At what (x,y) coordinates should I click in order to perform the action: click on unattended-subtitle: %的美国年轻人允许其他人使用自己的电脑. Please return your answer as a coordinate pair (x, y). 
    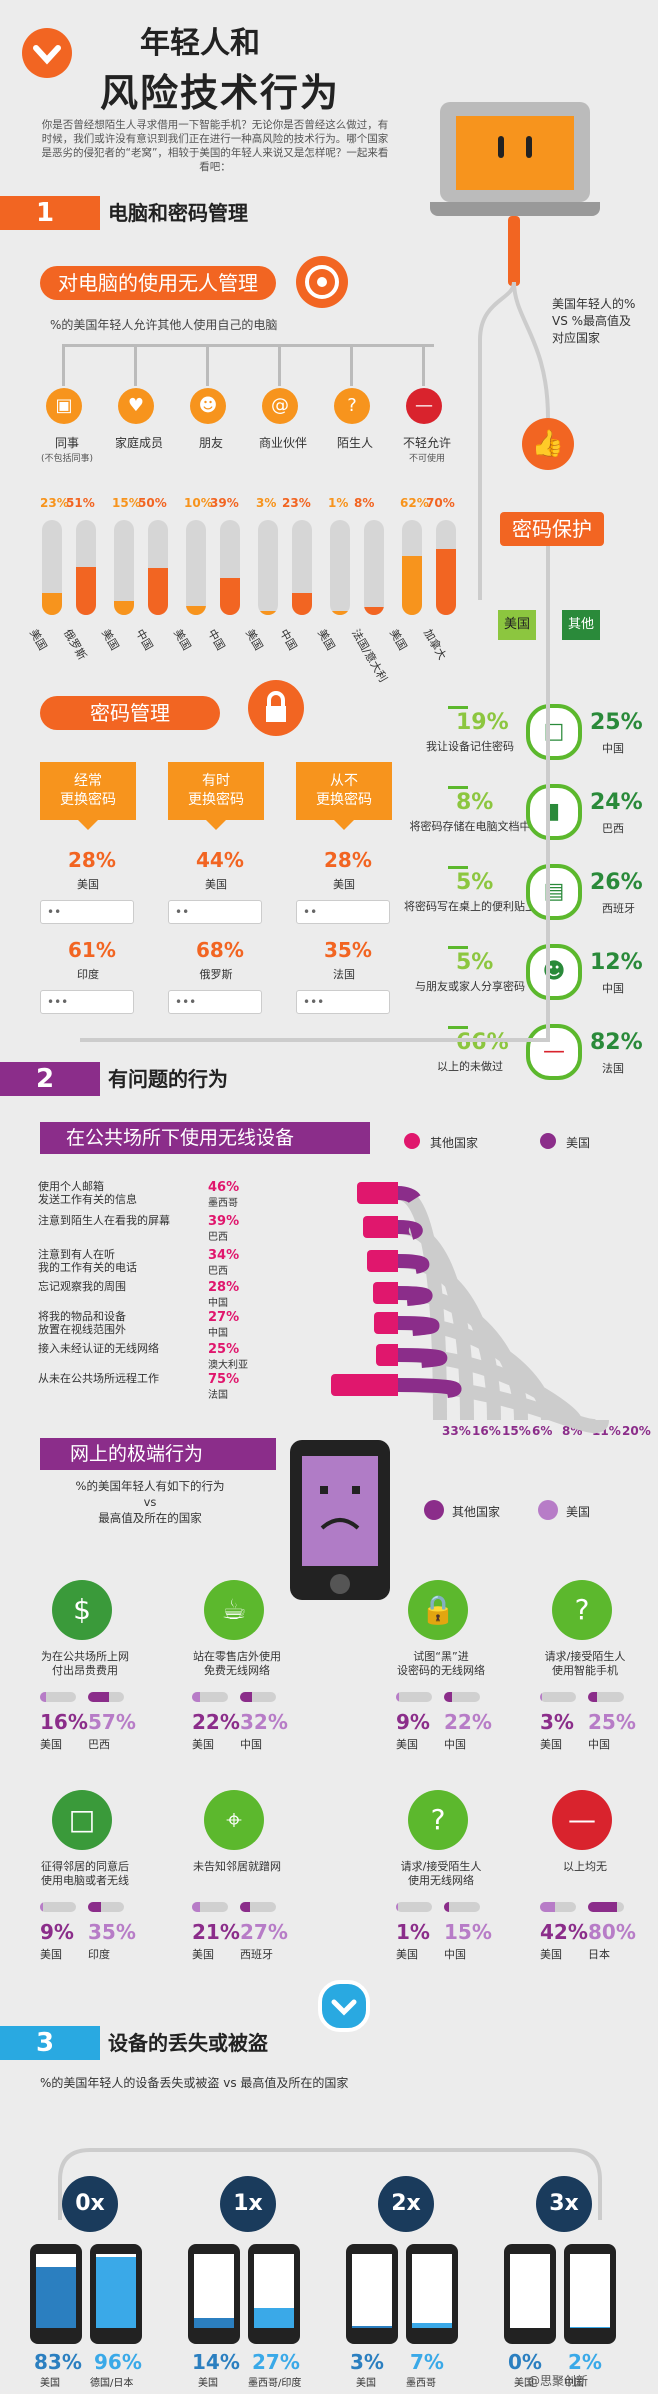
    Looking at the image, I should click on (164, 325).